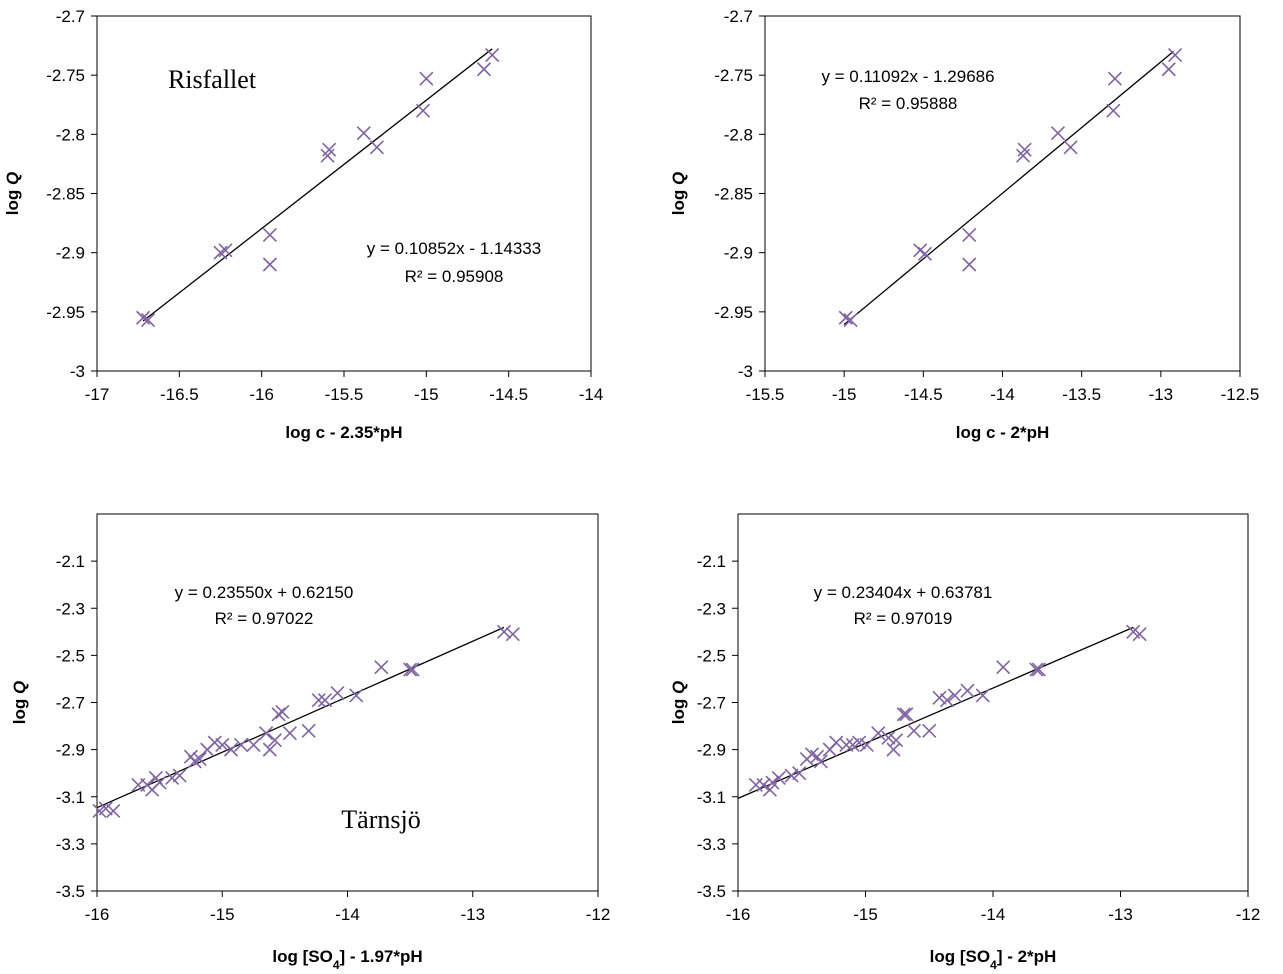 The width and height of the screenshot is (1283, 974). Describe the element at coordinates (347, 959) in the screenshot. I see `x-axis-title: log [SO4] - 1.97*pH` at that location.